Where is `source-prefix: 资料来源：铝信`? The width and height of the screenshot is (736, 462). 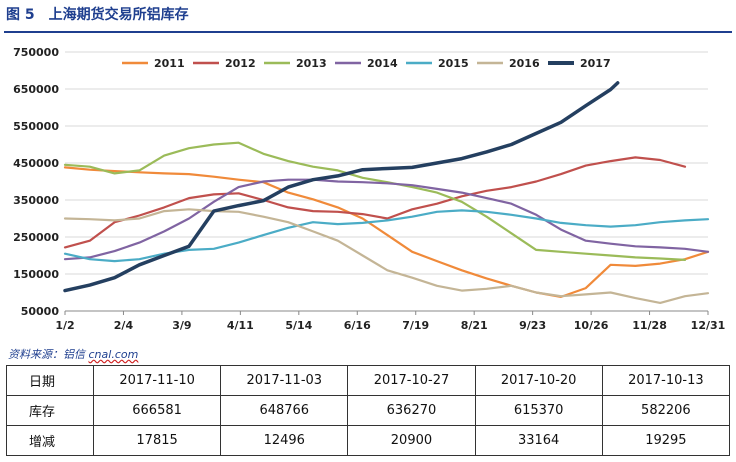 source-prefix: 资料来源：铝信 is located at coordinates (48, 354).